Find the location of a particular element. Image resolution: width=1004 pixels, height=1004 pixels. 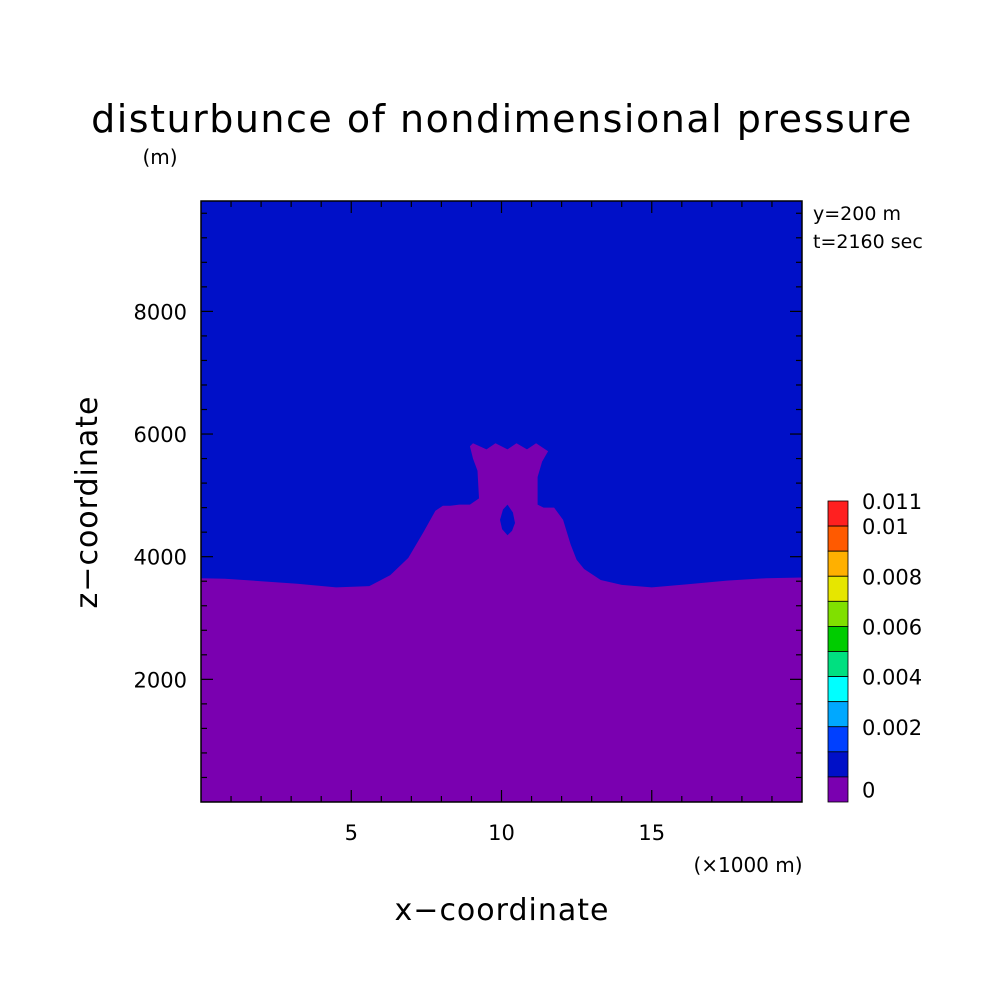

colorbar-label: 0.006 is located at coordinates (892, 627).